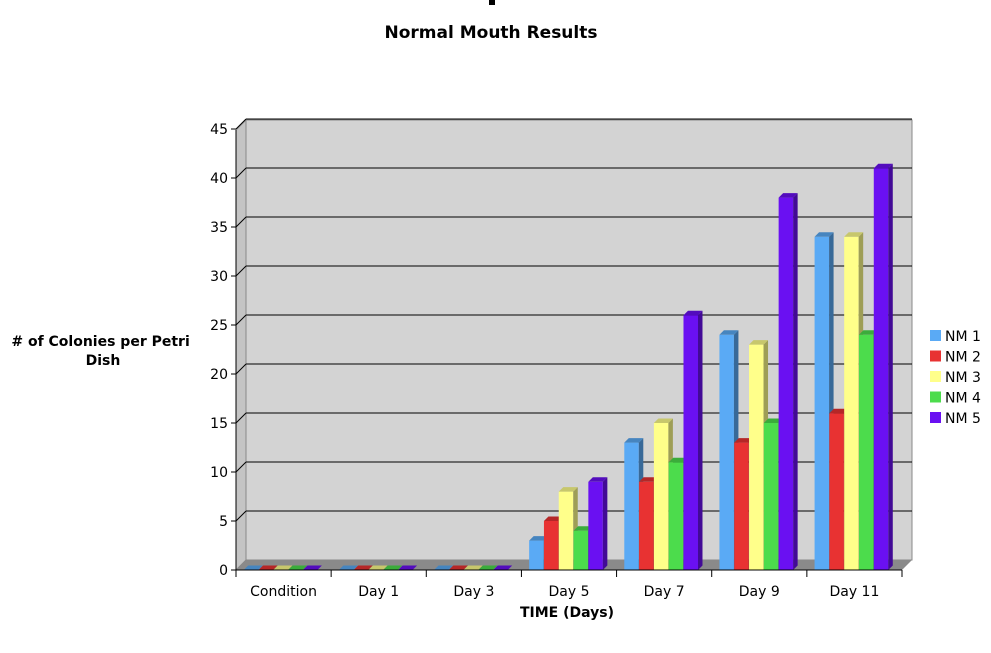 The height and width of the screenshot is (653, 991). I want to click on y-axis-title: # of Colonies per Petri Dish, so click(102, 351).